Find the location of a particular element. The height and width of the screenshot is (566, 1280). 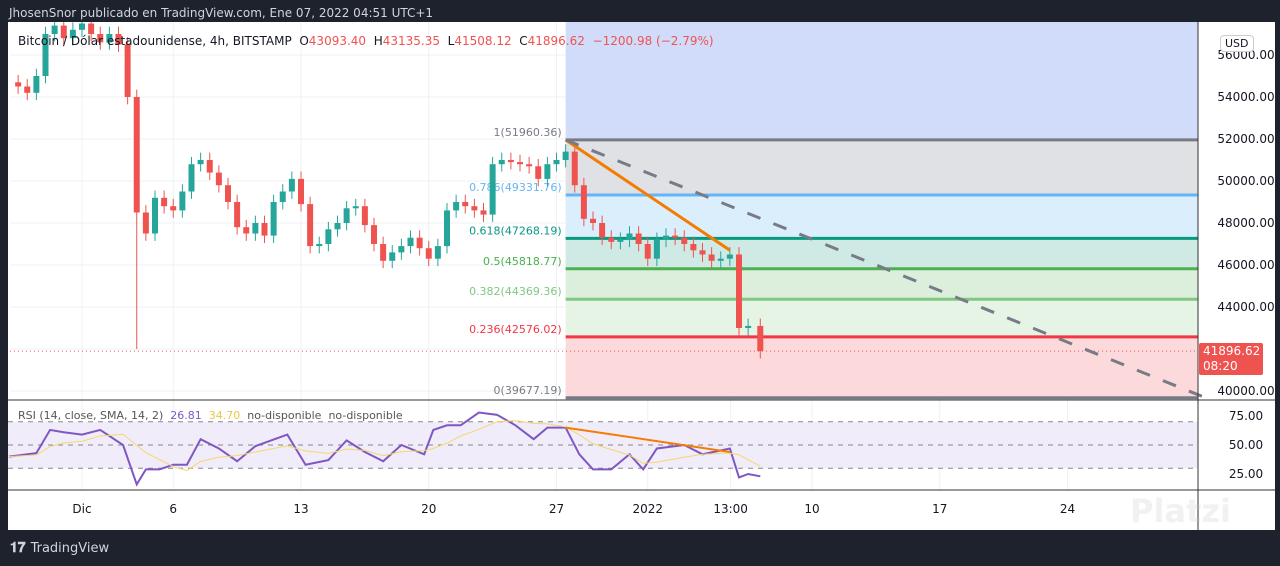

rsi-title: RSI (14, close, SMA, 14, 2) is located at coordinates (91, 415).